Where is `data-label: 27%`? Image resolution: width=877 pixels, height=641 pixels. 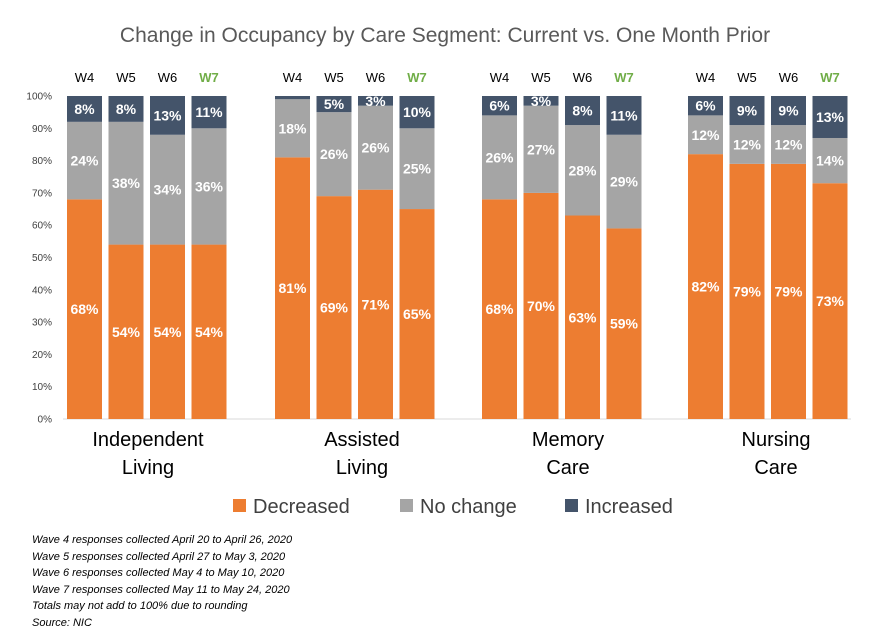 data-label: 27% is located at coordinates (541, 149).